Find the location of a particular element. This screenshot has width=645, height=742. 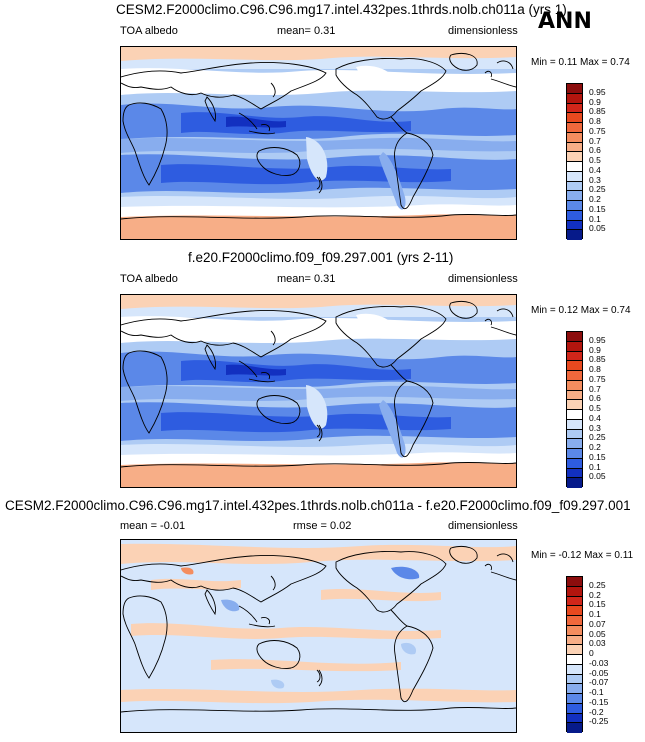

colorbar-tick-label: -0.07 is located at coordinates (599, 682).